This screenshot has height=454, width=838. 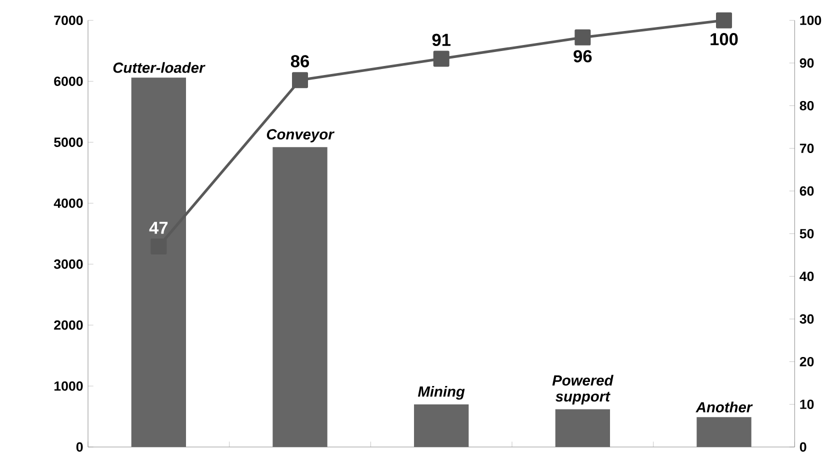 What do you see at coordinates (807, 105) in the screenshot?
I see `y2-tick-label: 80` at bounding box center [807, 105].